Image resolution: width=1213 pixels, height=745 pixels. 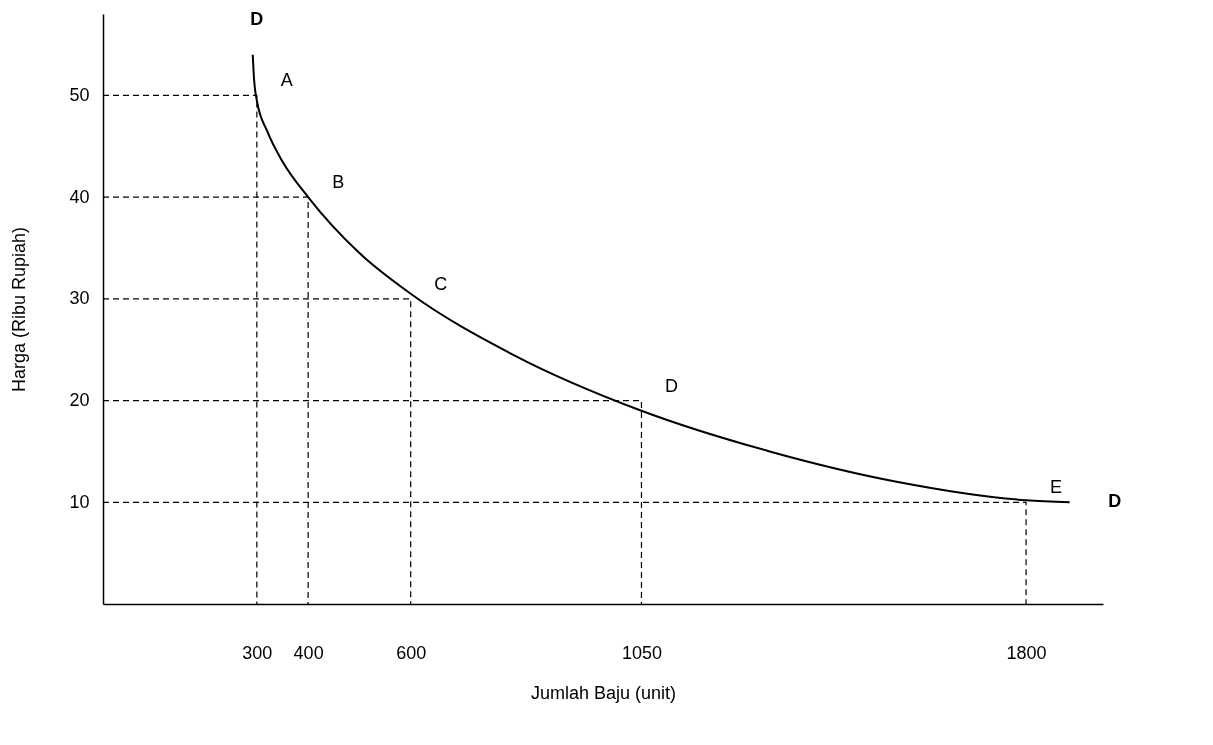 I want to click on y-tick-label: 30, so click(x=79, y=298).